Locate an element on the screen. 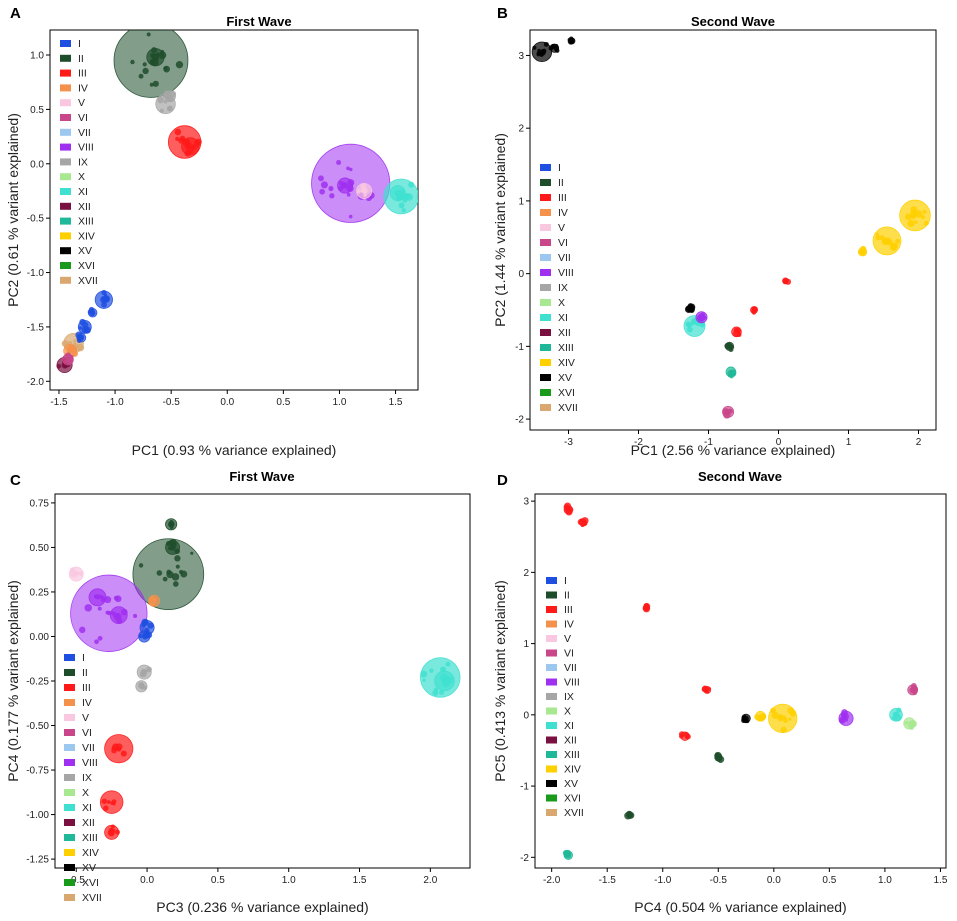  x-tick-label: -1 is located at coordinates (708, 442).